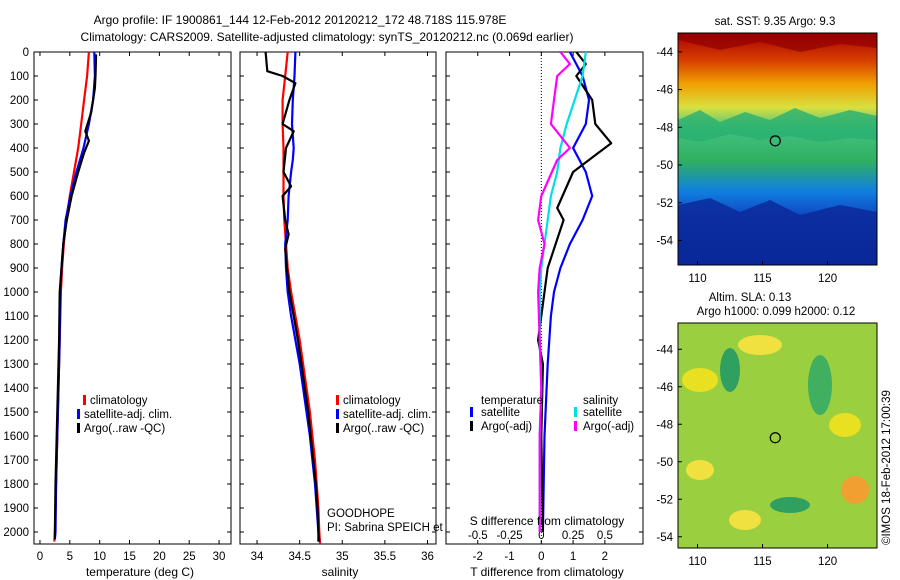  I want to click on depth-tick-label: 1000, so click(16, 293).